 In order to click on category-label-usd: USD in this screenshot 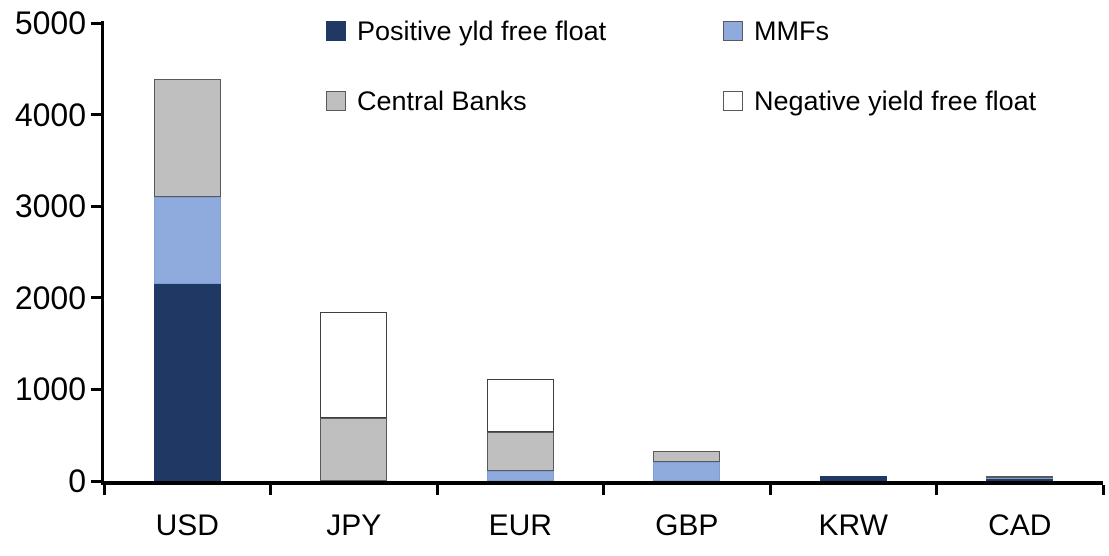, I will do `click(187, 525)`.